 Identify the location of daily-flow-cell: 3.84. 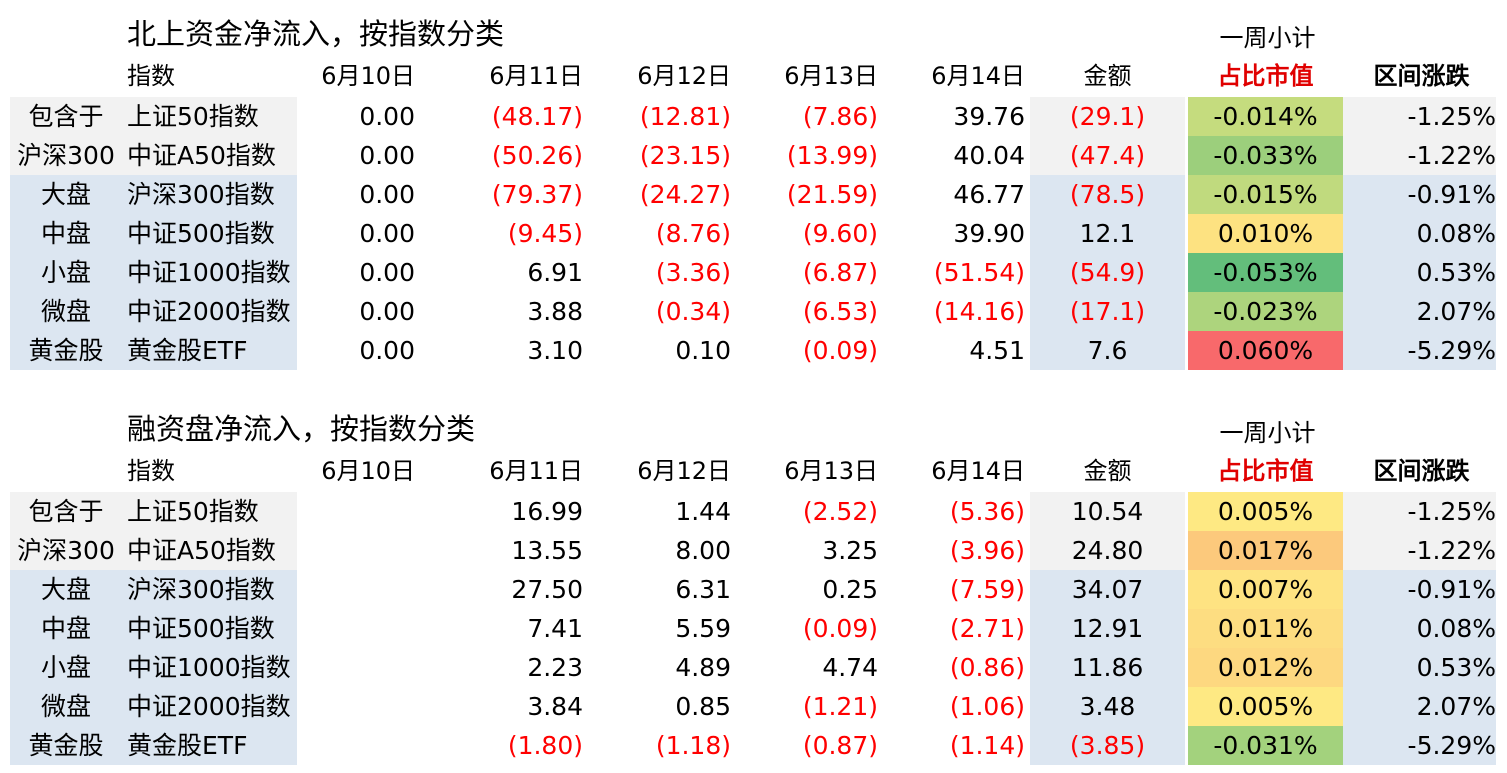
(555, 706).